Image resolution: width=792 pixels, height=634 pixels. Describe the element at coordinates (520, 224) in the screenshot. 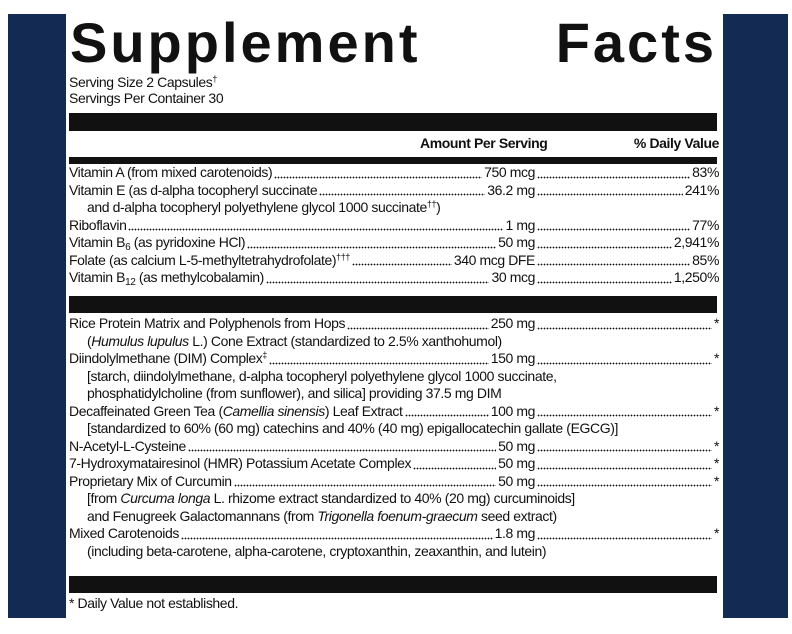

I see `amount-per-serving: 1 mg` at that location.